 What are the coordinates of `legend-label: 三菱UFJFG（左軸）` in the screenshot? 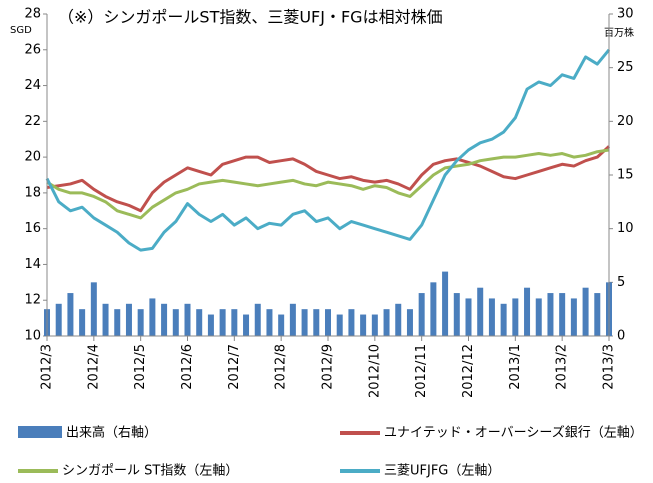 It's located at (442, 471).